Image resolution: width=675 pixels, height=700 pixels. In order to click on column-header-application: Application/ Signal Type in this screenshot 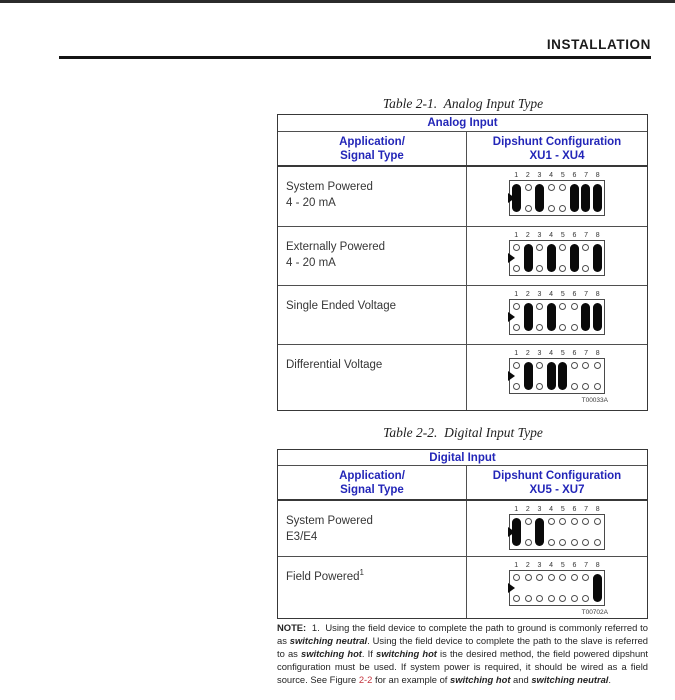, I will do `click(372, 482)`.